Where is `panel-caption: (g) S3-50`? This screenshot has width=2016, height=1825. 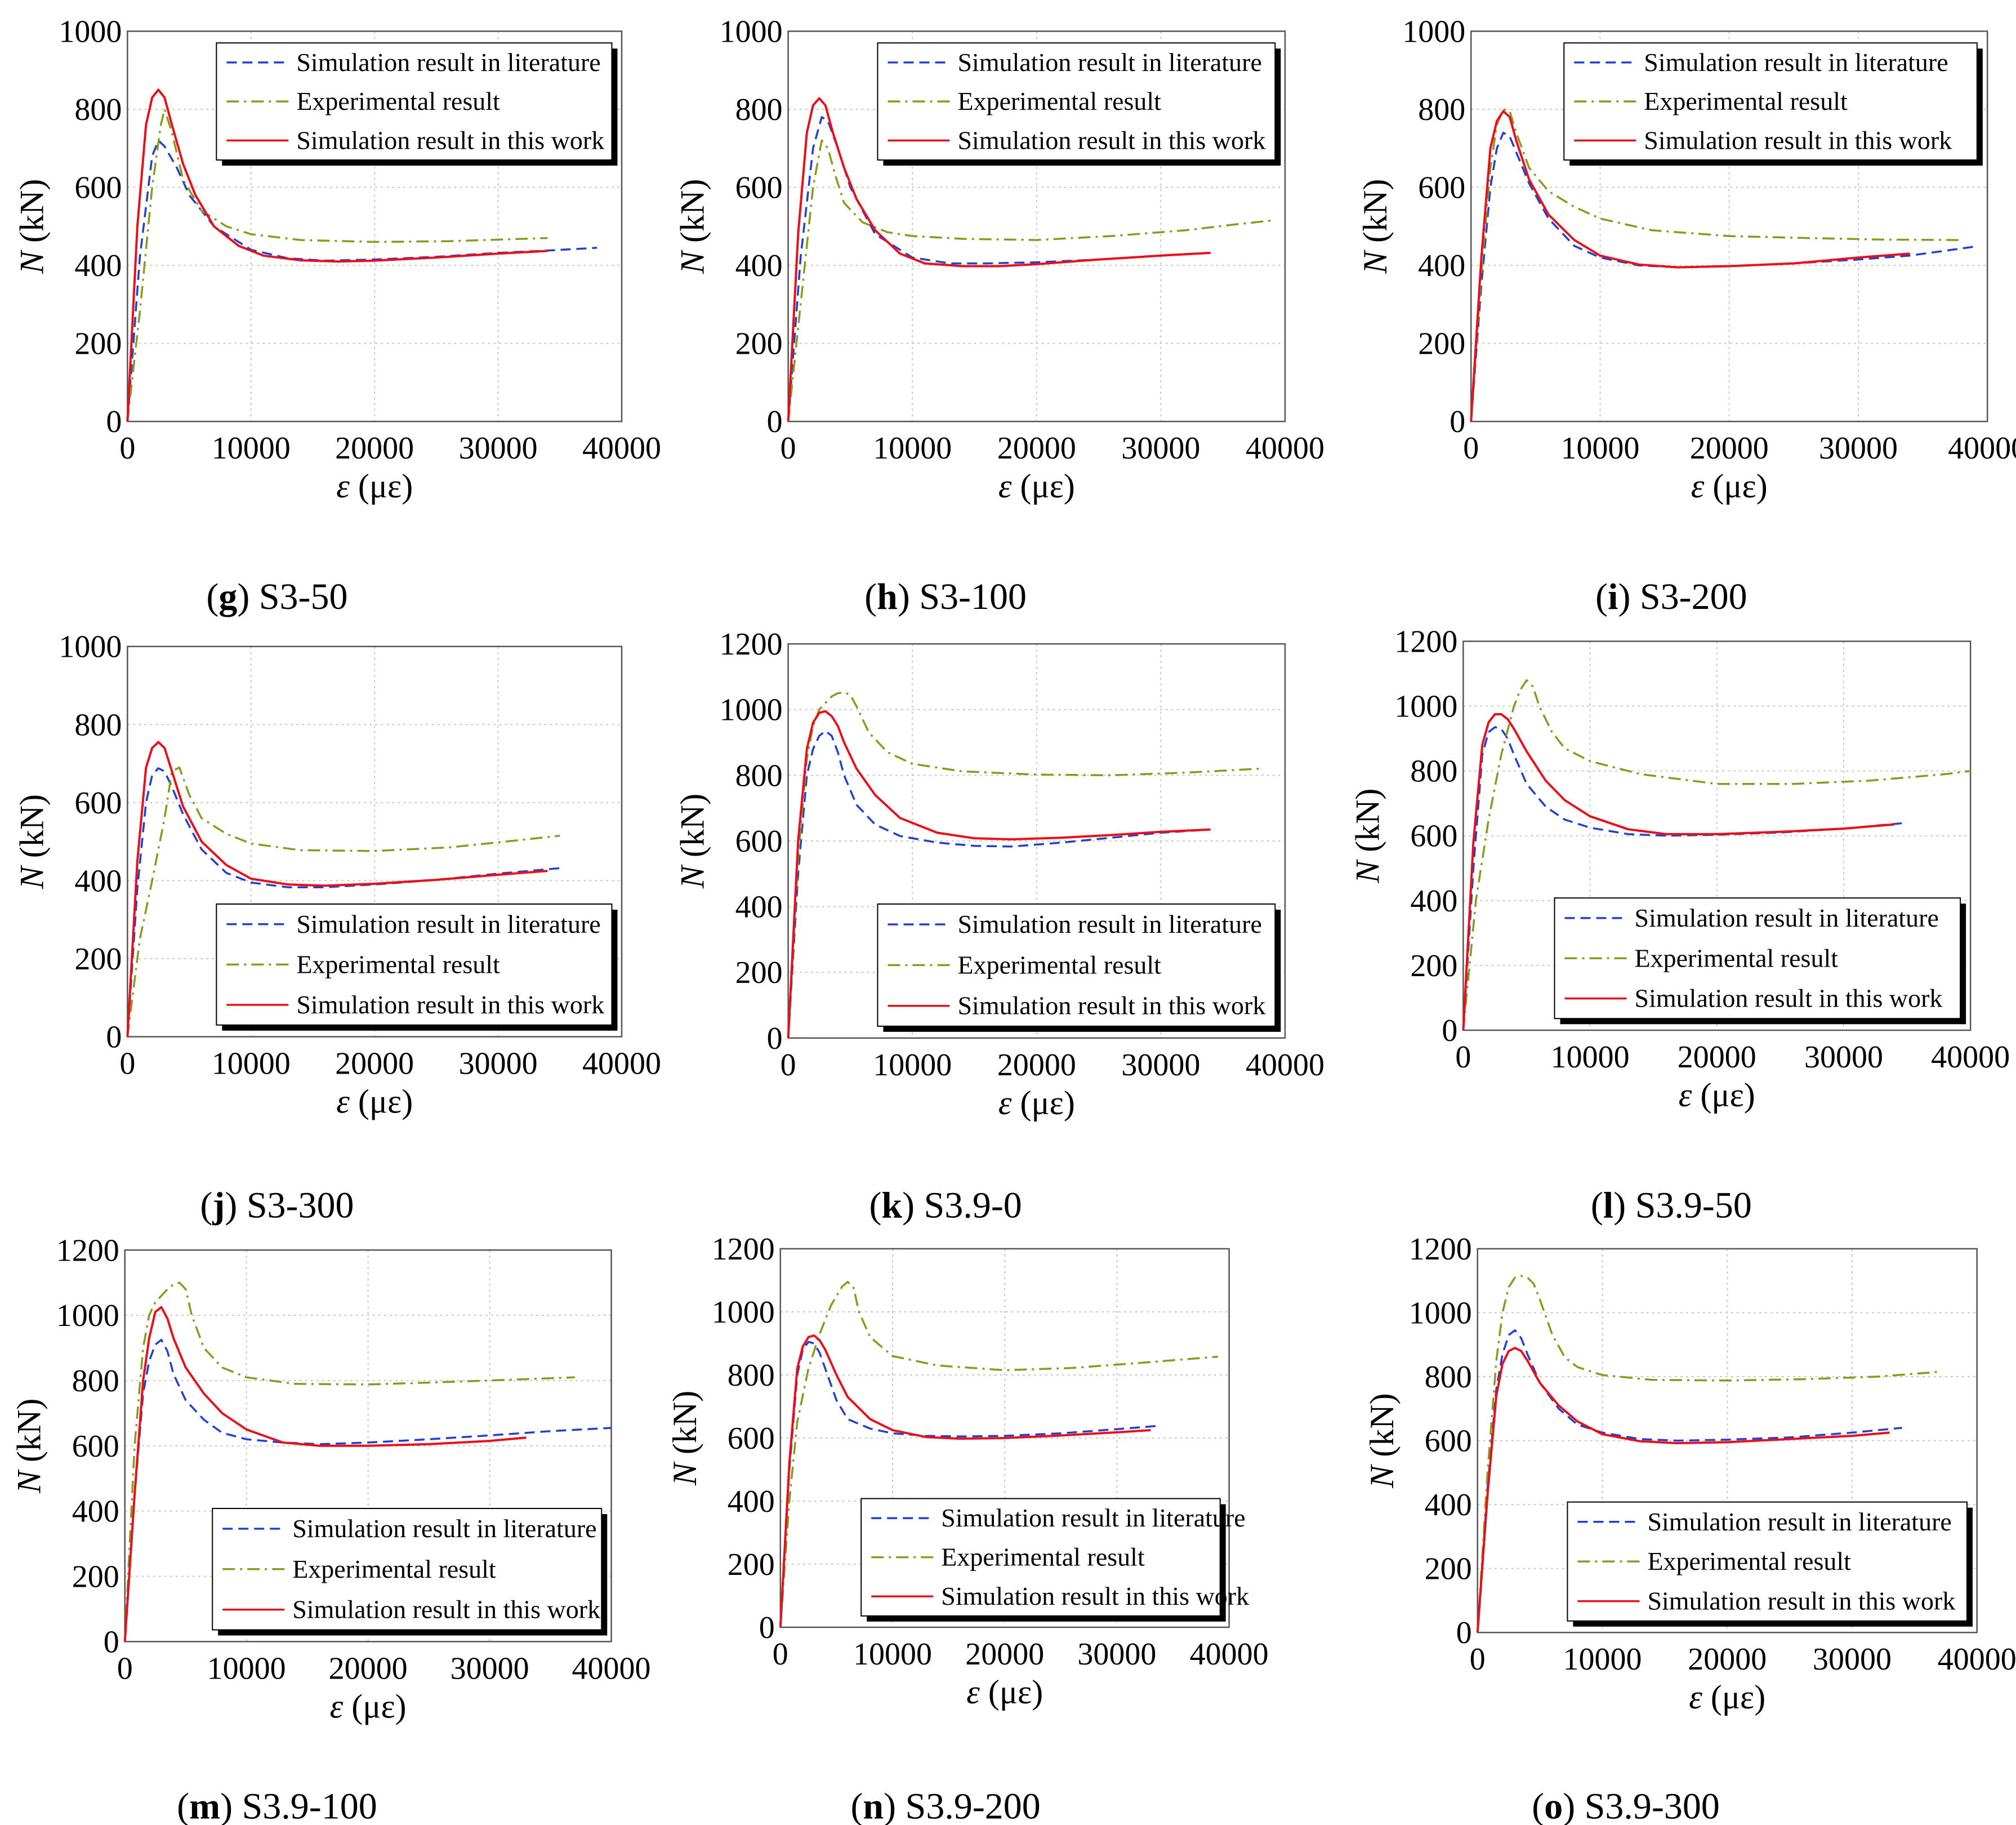
panel-caption: (g) S3-50 is located at coordinates (276, 596).